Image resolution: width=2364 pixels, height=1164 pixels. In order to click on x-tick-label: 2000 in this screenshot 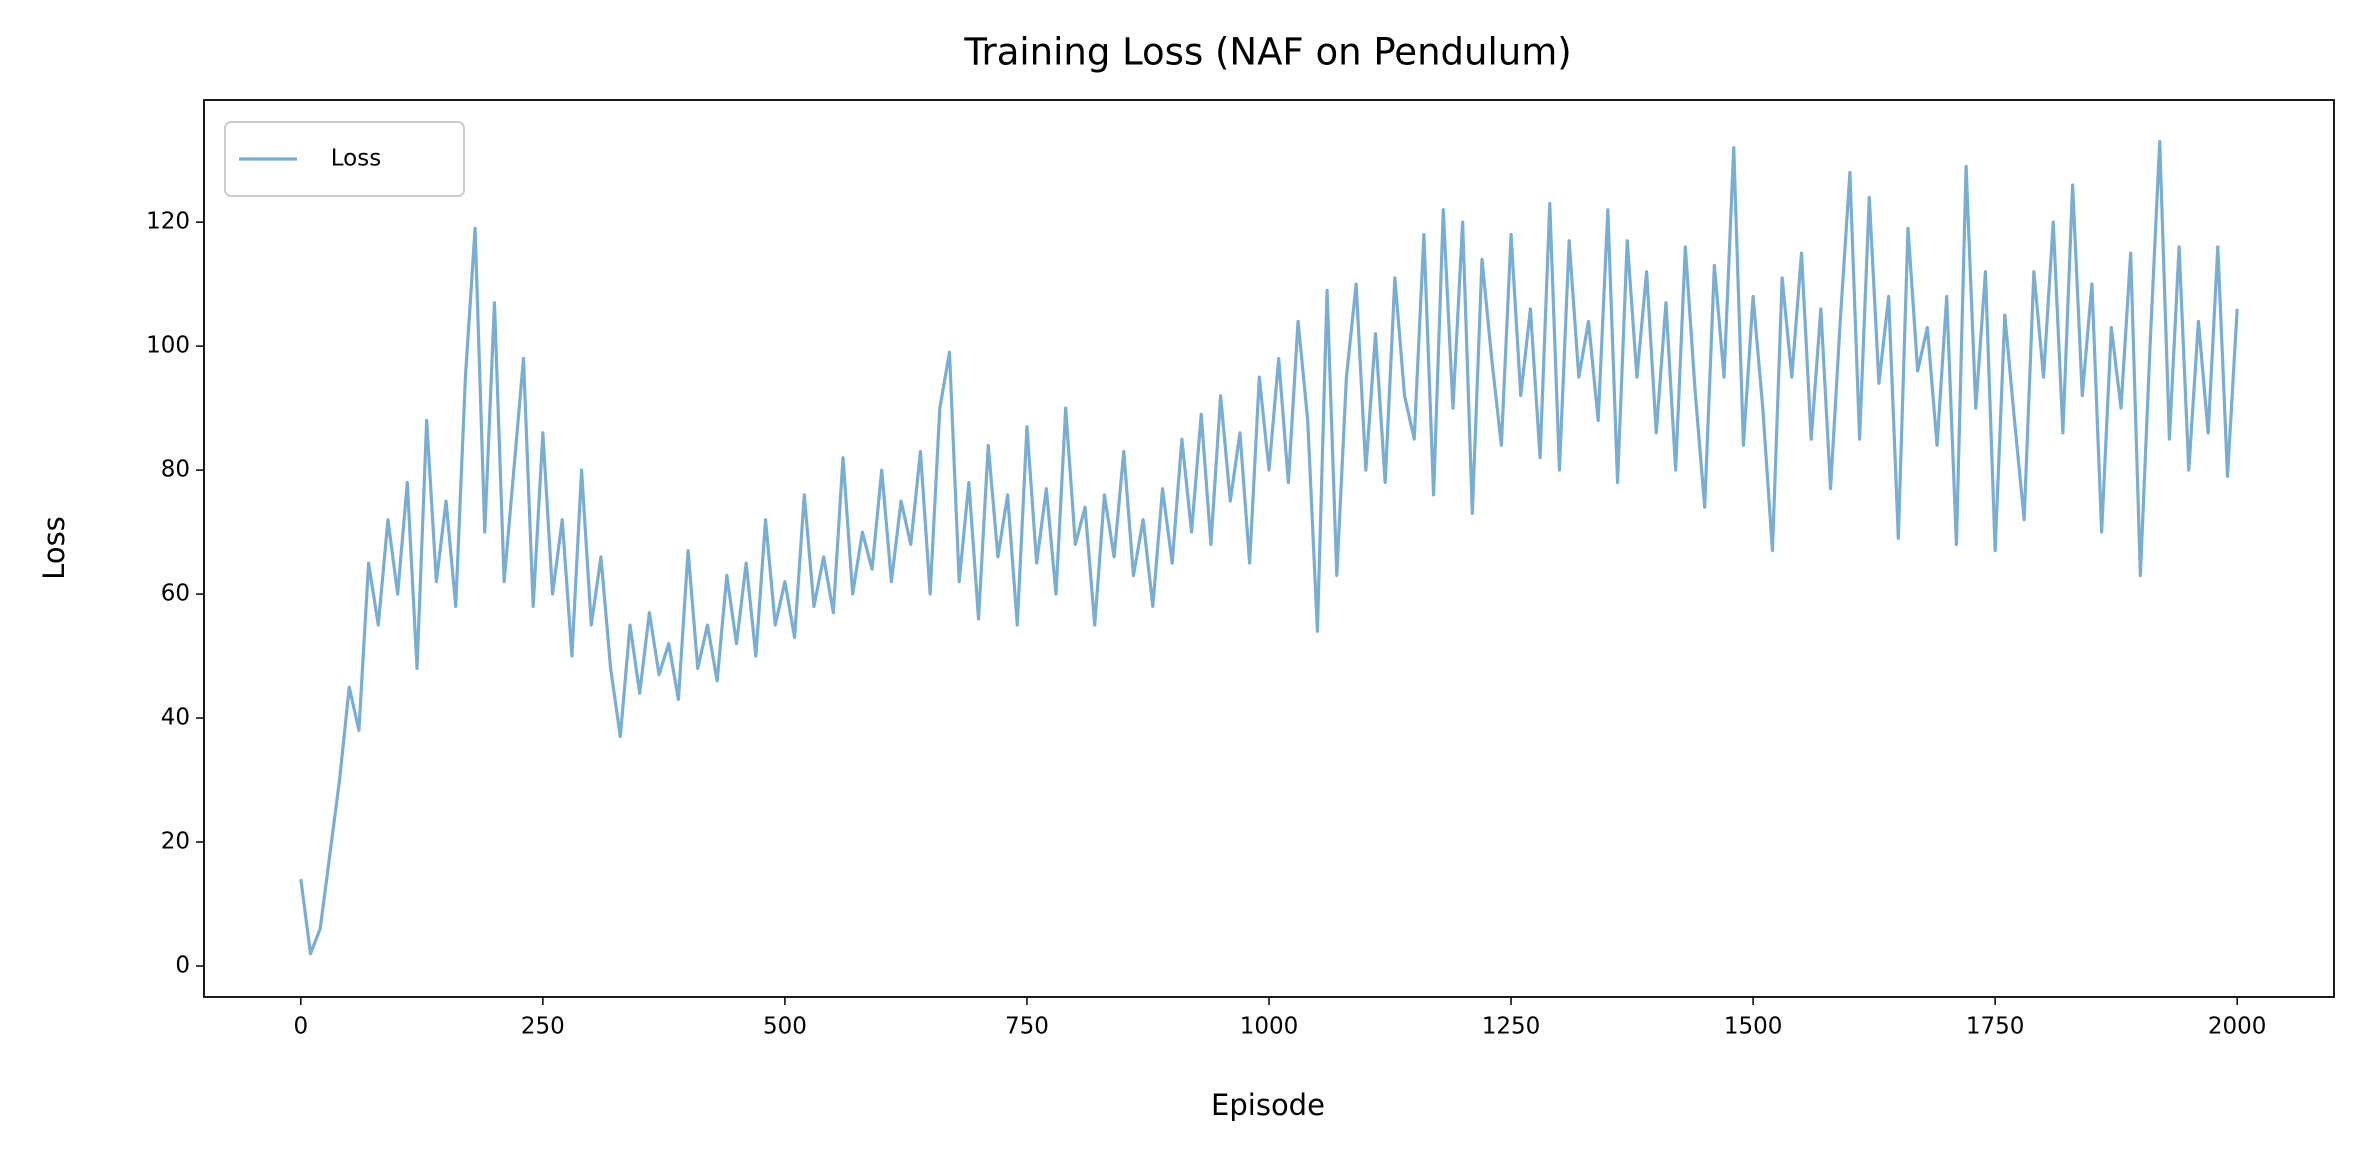, I will do `click(2237, 1027)`.